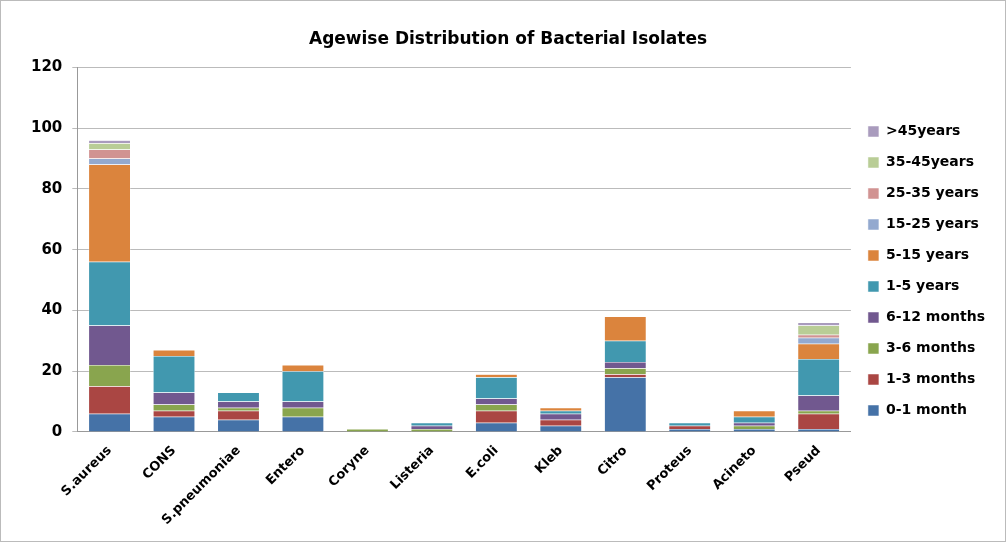 The width and height of the screenshot is (1008, 544). I want to click on legend-label: 3-6 months, so click(930, 347).